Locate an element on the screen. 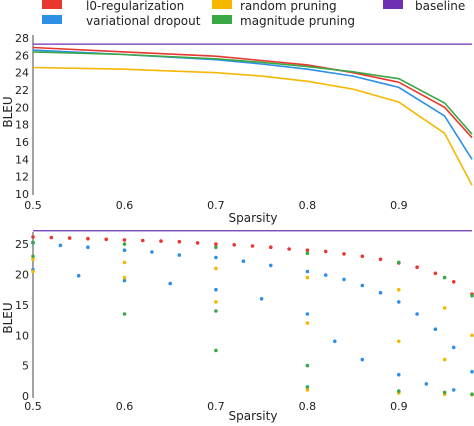 Image resolution: width=474 pixels, height=426 pixels. top-x-tick-labels: 0.5 0.6 0.7 0.8 0.9 is located at coordinates (215, 205).